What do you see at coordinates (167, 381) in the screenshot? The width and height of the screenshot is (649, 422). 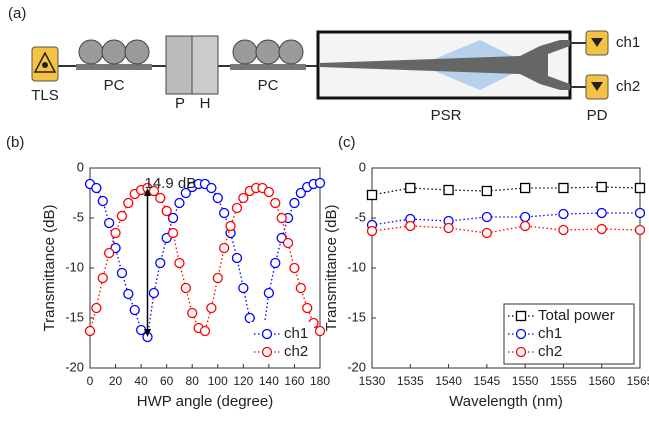 I see `x-tick-label: 60` at bounding box center [167, 381].